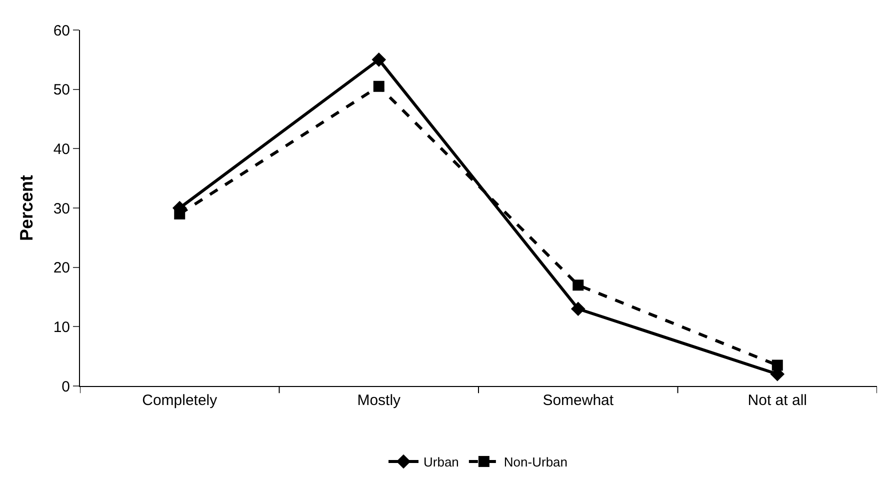 This screenshot has width=887, height=486. Describe the element at coordinates (61, 31) in the screenshot. I see `y-tick-label: 60` at that location.